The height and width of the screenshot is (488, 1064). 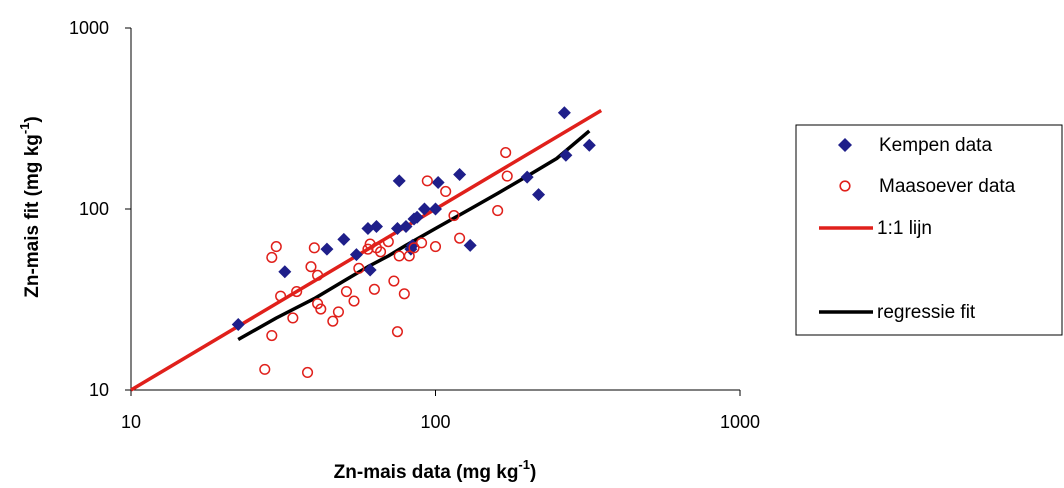 What do you see at coordinates (947, 186) in the screenshot?
I see `legend-maasoever-label: Maasoever data` at bounding box center [947, 186].